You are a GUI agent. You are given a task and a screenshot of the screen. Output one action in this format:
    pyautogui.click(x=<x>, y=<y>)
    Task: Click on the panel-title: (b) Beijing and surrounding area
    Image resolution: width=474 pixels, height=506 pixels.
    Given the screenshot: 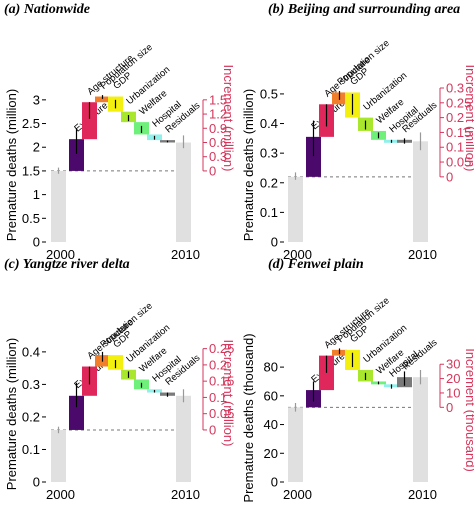 What is the action you would take?
    pyautogui.click(x=364, y=9)
    